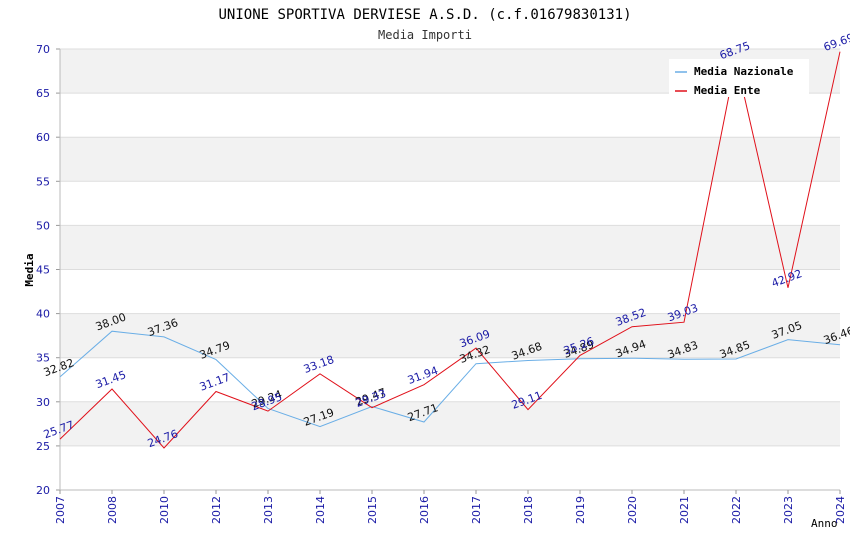 Image resolution: width=850 pixels, height=550 pixels. Describe the element at coordinates (43, 446) in the screenshot. I see `y-tick-label: 25` at that location.